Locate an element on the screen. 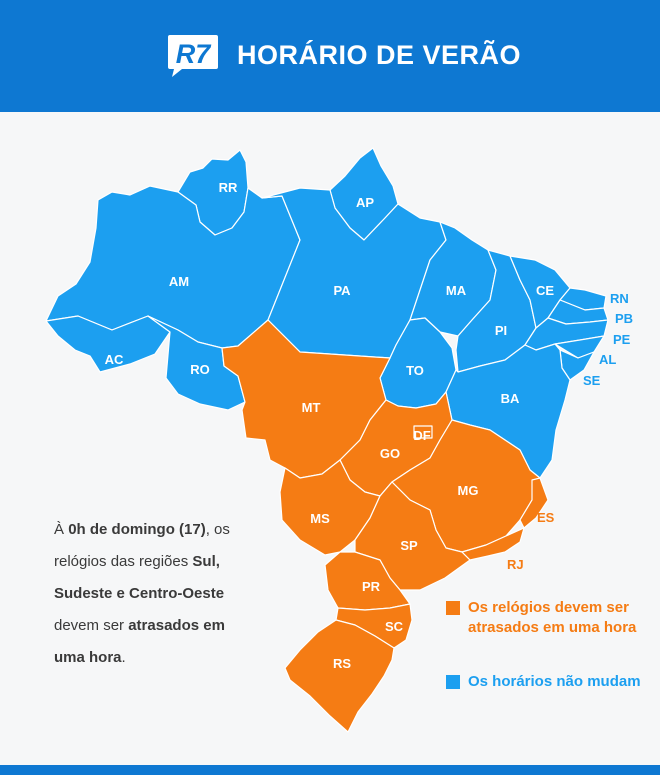 This screenshot has width=660, height=775. label-to: TO is located at coordinates (415, 370).